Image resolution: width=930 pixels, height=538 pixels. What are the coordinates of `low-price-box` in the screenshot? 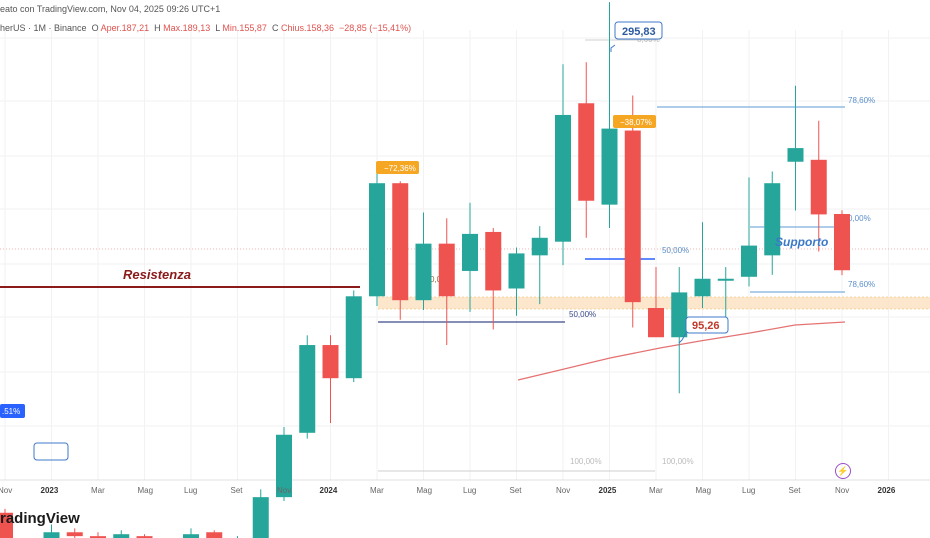 It's located at (707, 325).